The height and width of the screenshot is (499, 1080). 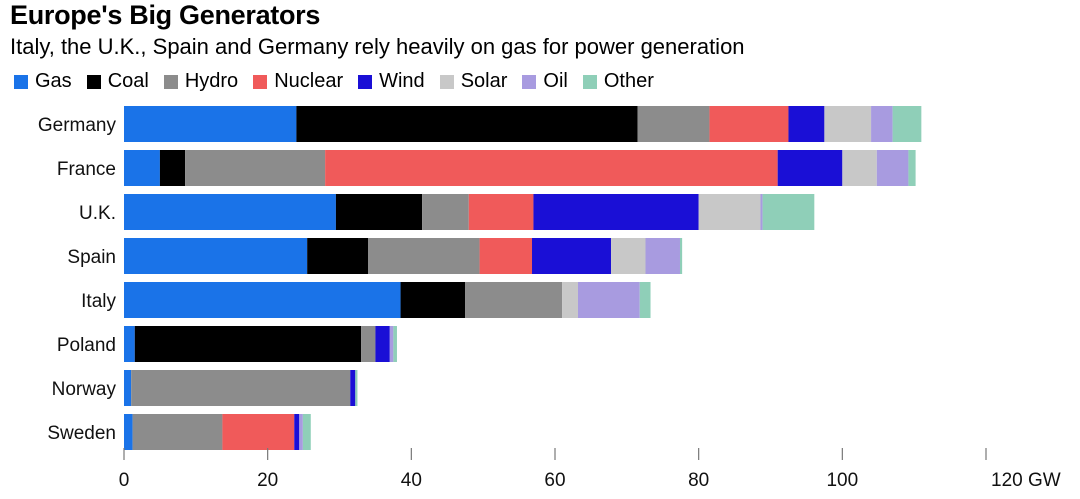 I want to click on legend-label-hydro: Hydro, so click(x=211, y=81).